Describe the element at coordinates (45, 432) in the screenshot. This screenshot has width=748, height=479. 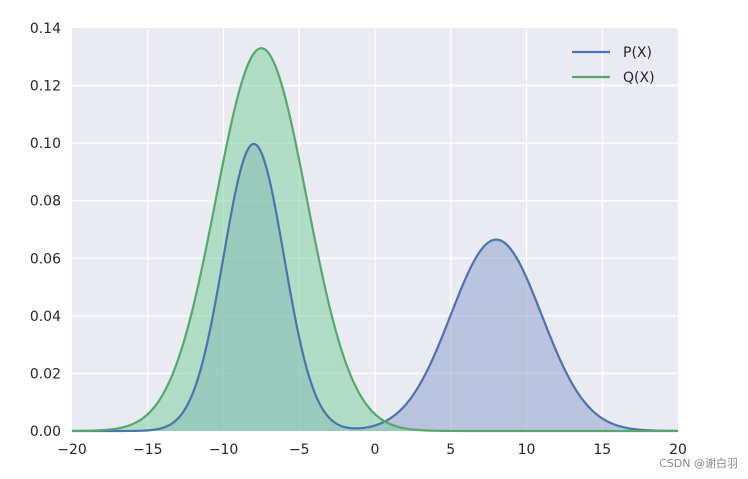
I see `y-tick-label: 0.00` at that location.